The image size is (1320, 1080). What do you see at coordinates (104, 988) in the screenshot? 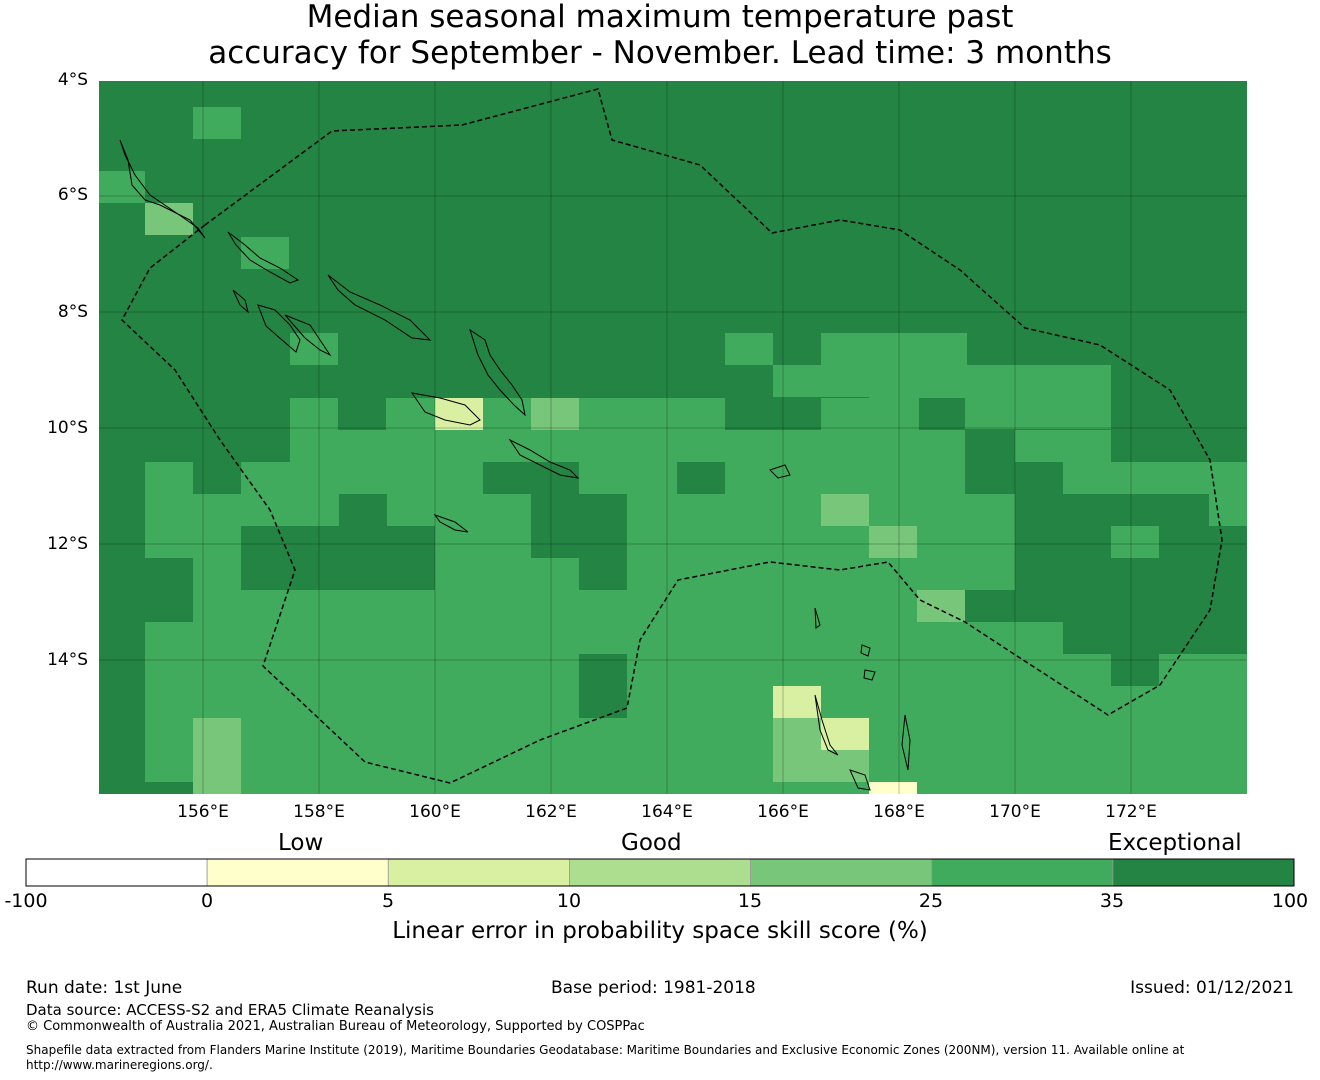
I see `run-date: Run date: 1st June` at bounding box center [104, 988].